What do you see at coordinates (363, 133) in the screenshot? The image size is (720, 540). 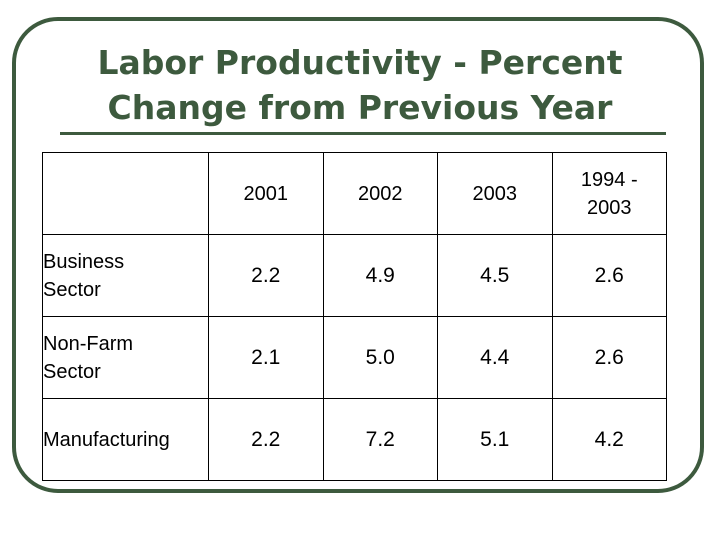 I see `title-underline` at bounding box center [363, 133].